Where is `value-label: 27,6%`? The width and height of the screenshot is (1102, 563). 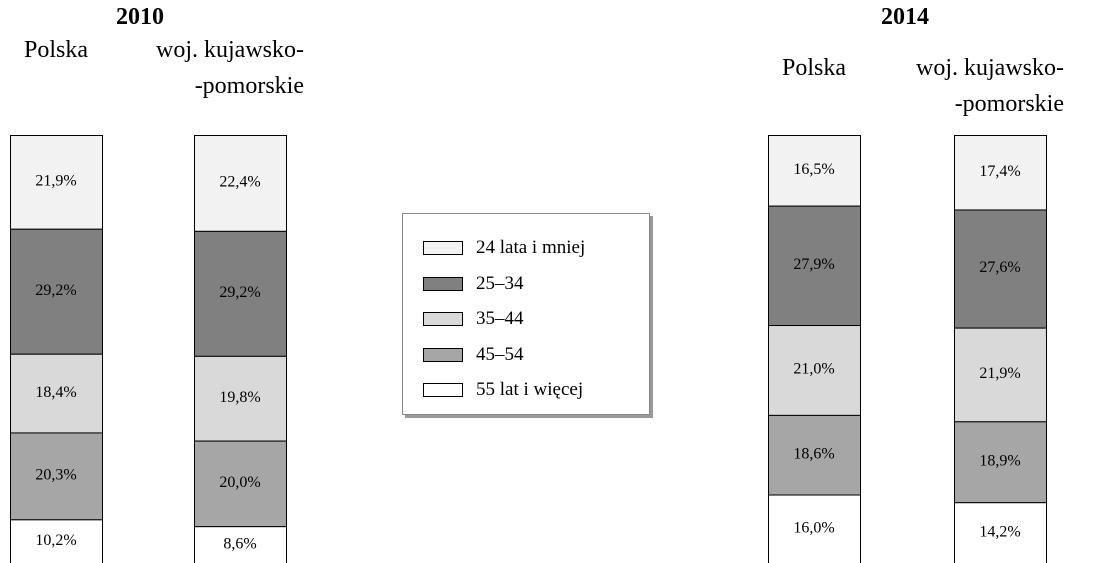
value-label: 27,6% is located at coordinates (999, 267).